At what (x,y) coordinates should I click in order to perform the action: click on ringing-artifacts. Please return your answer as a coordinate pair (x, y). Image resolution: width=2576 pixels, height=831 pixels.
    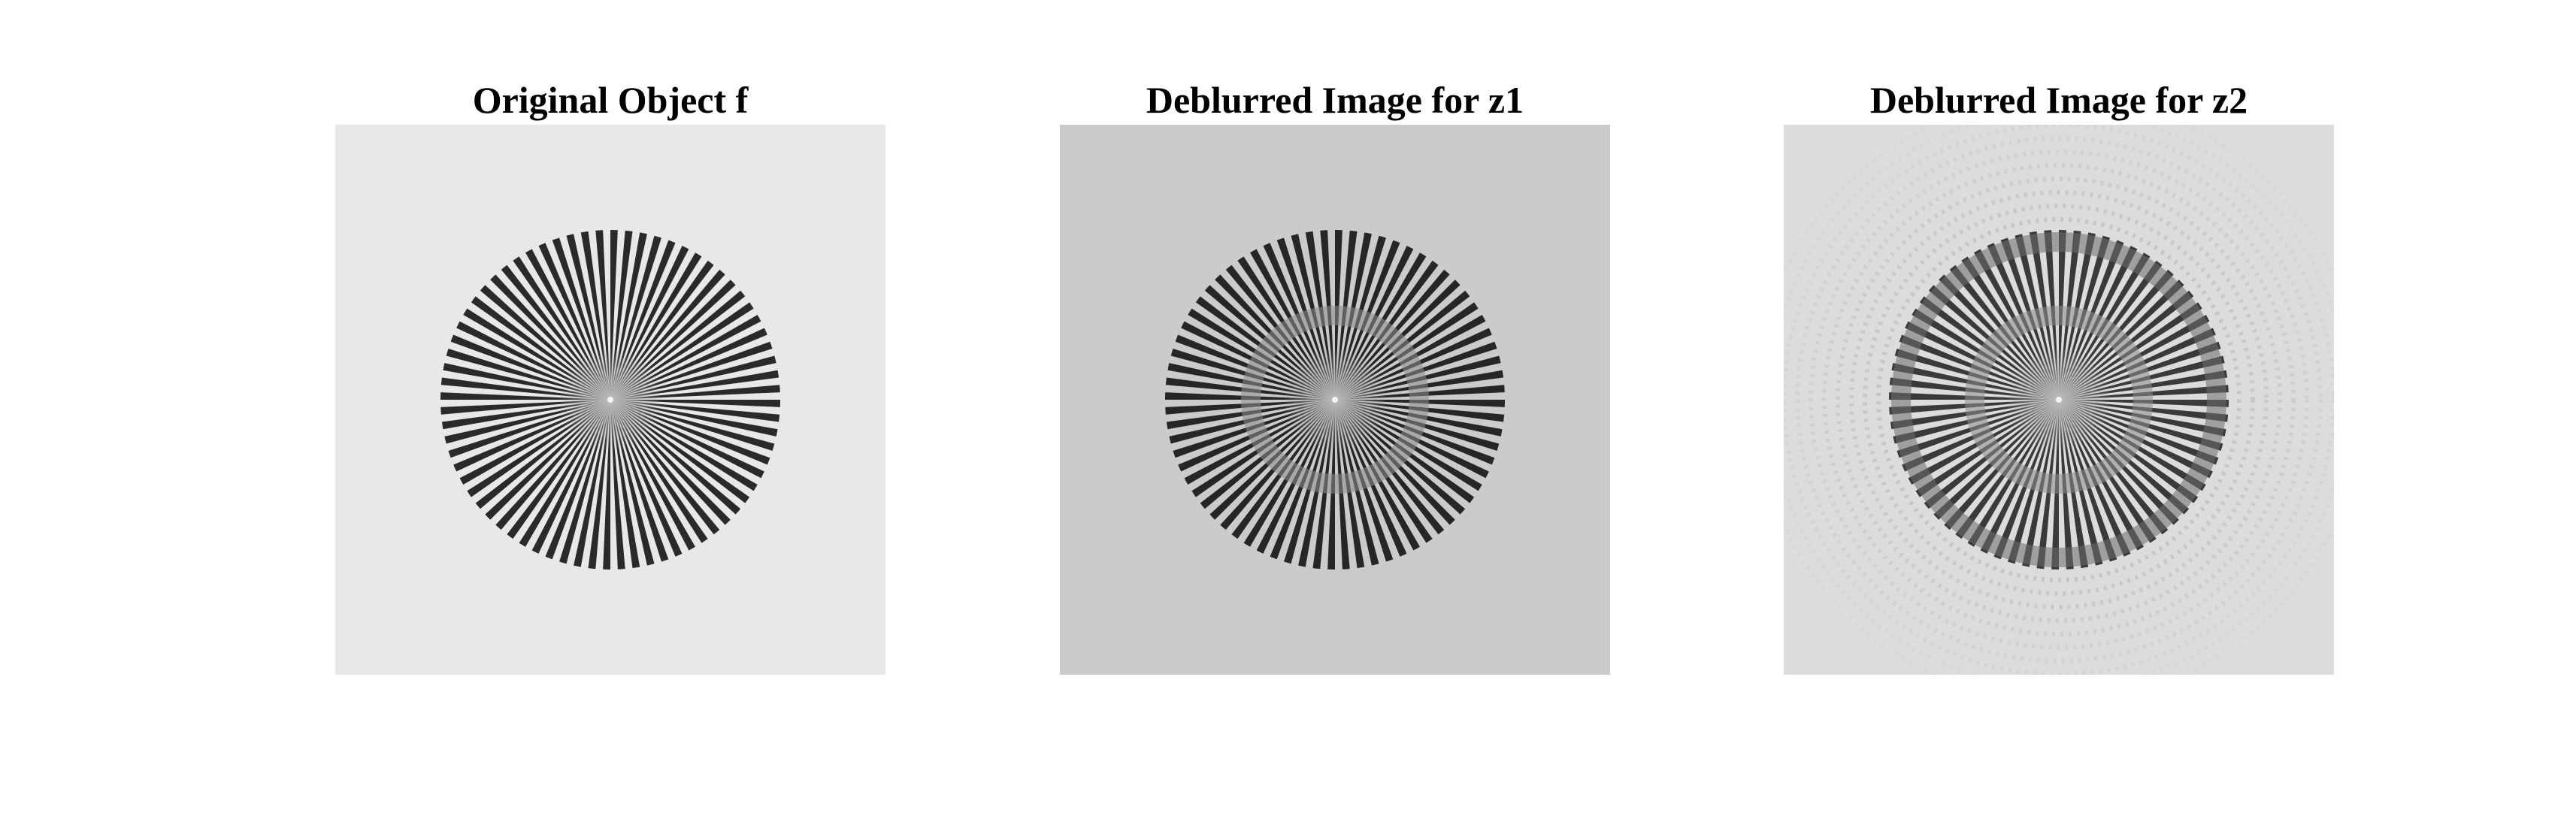
    Looking at the image, I should click on (2059, 400).